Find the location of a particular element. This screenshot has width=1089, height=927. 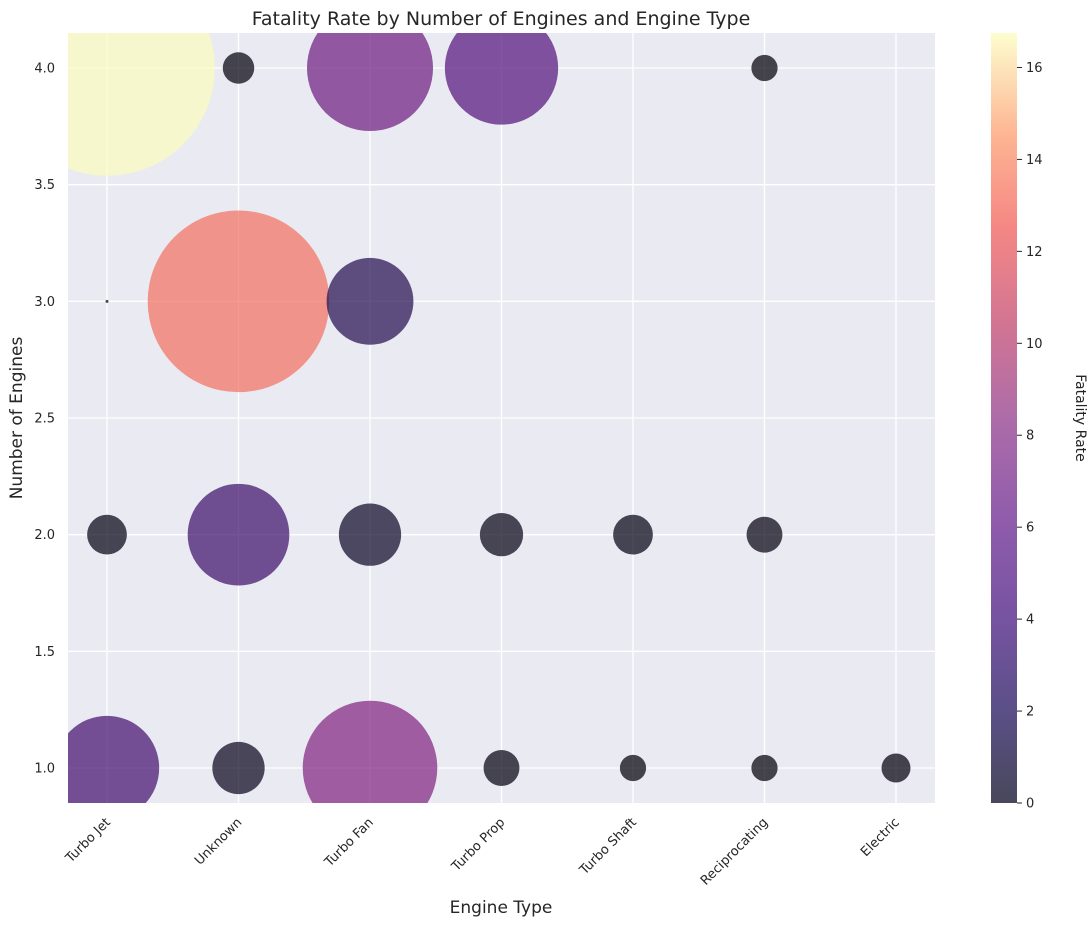

x-tick-label: Turbo Prop is located at coordinates (478, 845).